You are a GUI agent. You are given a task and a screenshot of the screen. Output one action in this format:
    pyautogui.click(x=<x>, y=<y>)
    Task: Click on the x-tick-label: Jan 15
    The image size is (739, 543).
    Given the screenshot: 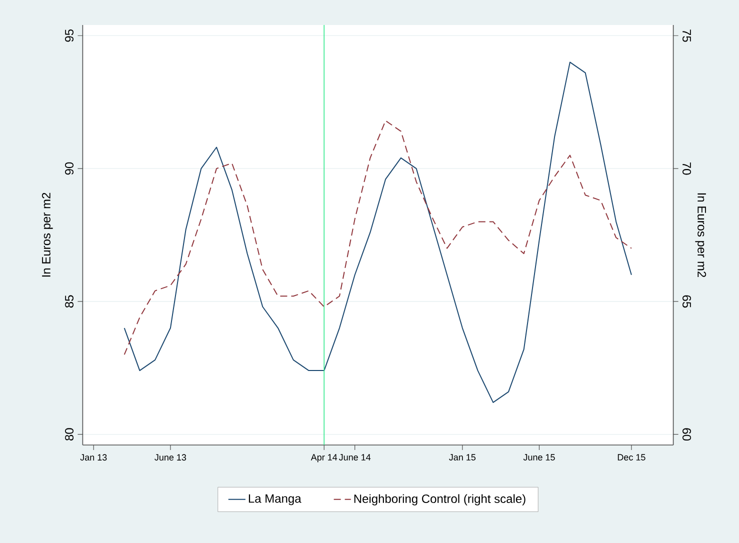 What is the action you would take?
    pyautogui.click(x=462, y=457)
    